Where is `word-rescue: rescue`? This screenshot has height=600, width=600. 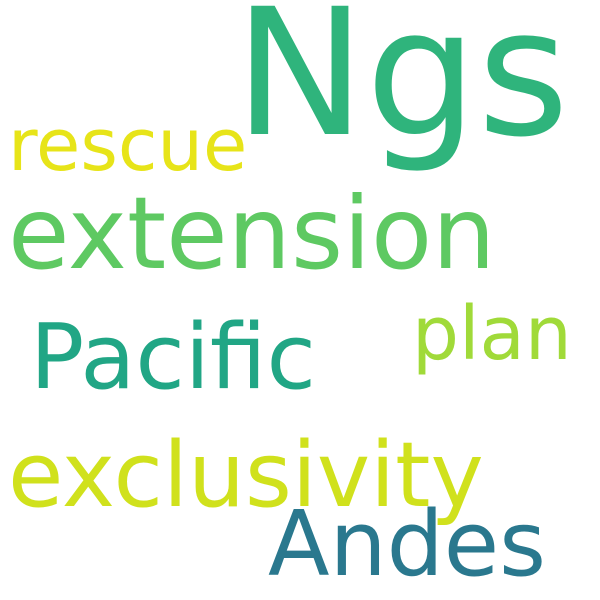 word-rescue: rescue is located at coordinates (128, 145).